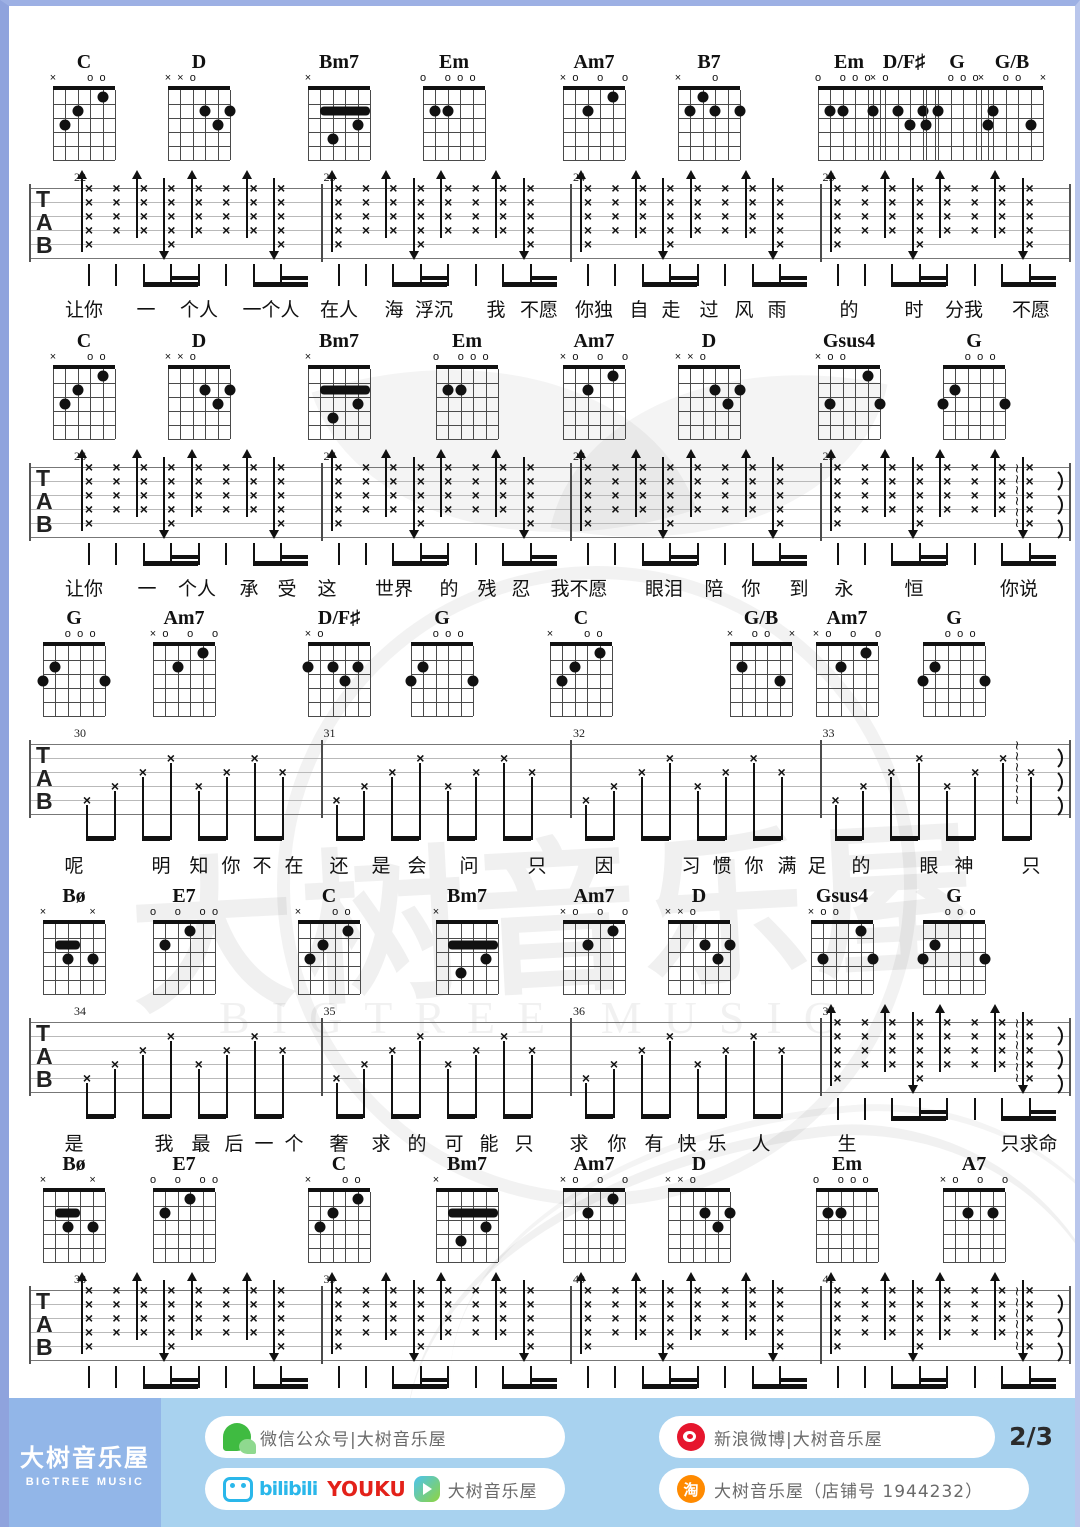 The width and height of the screenshot is (1080, 1527). What do you see at coordinates (274, 1321) in the screenshot?
I see `downstroke-arrow` at bounding box center [274, 1321].